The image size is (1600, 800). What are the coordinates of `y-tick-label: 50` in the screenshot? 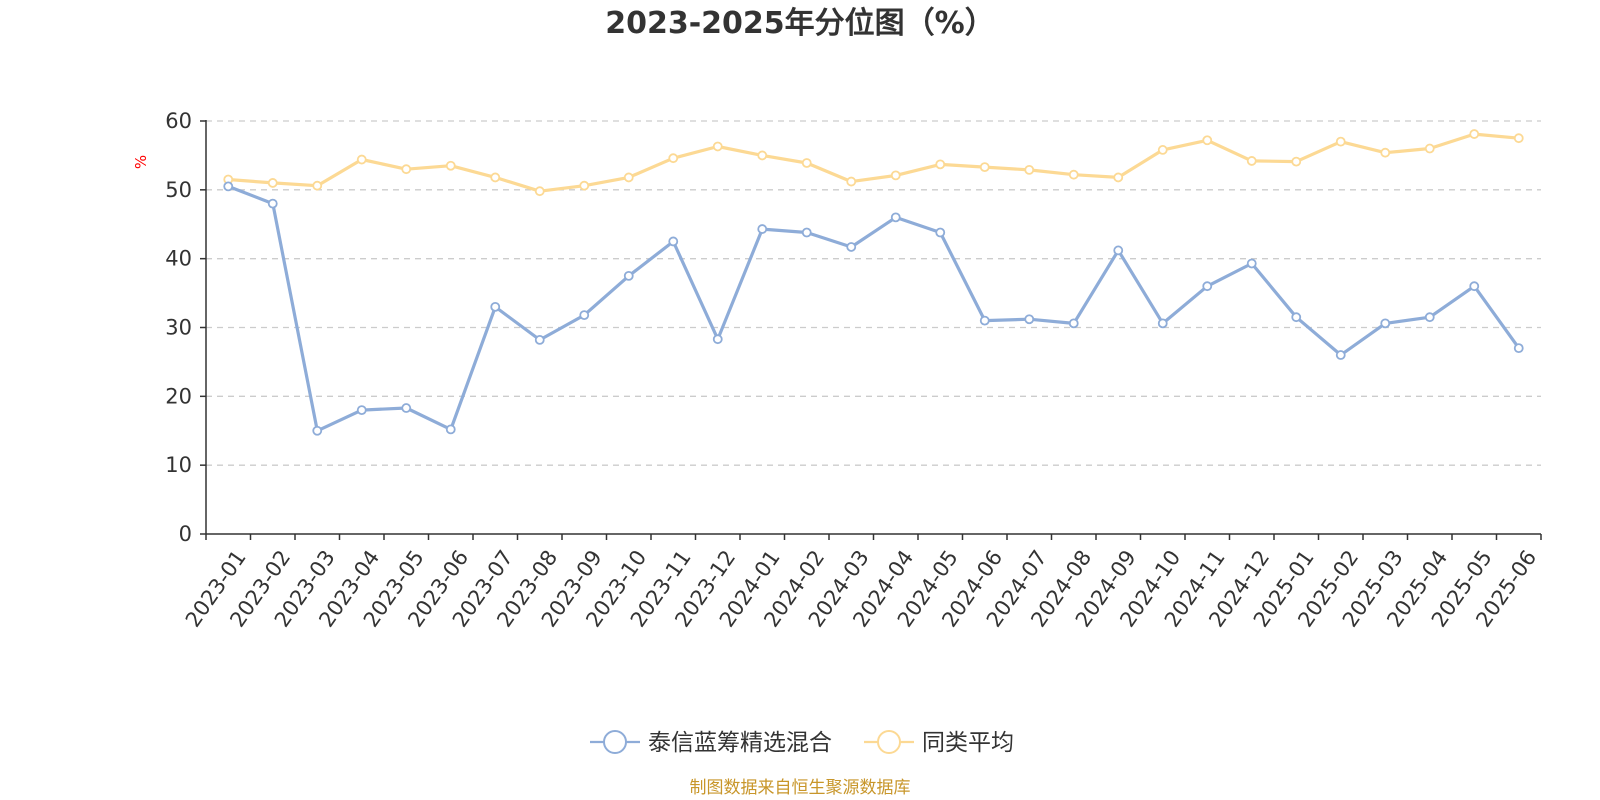 It's located at (178, 190).